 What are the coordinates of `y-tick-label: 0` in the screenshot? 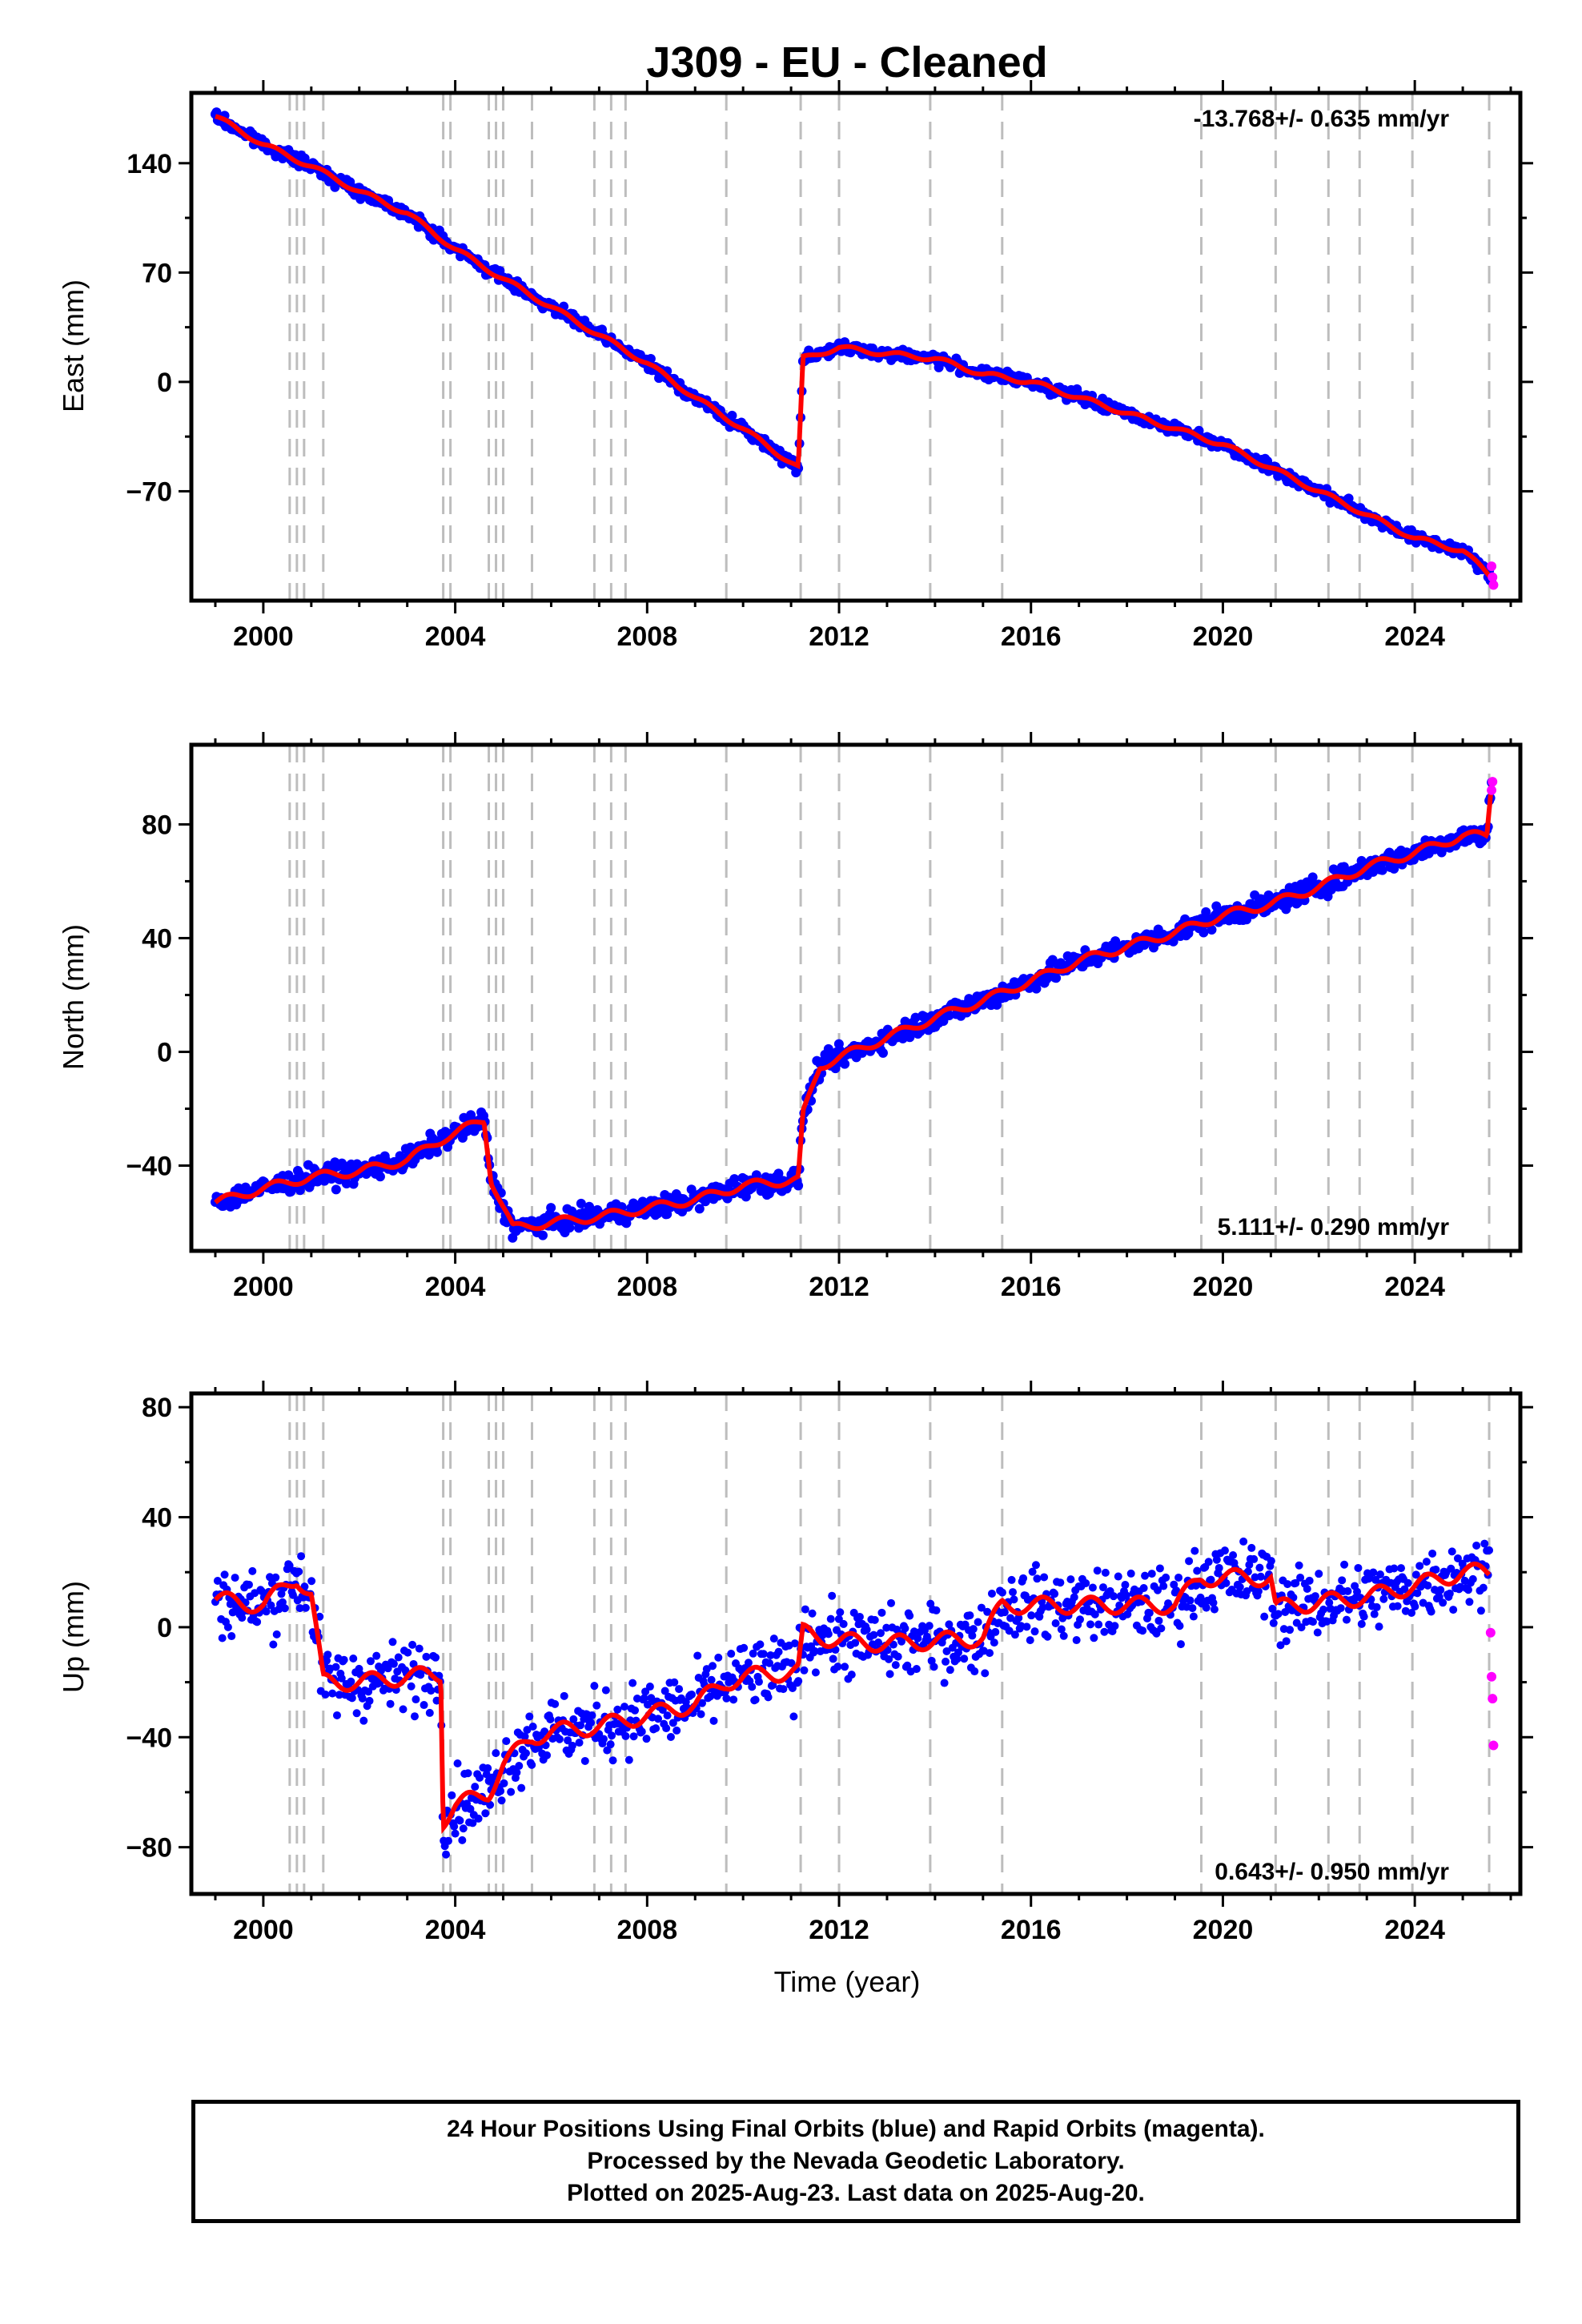 It's located at (164, 1628).